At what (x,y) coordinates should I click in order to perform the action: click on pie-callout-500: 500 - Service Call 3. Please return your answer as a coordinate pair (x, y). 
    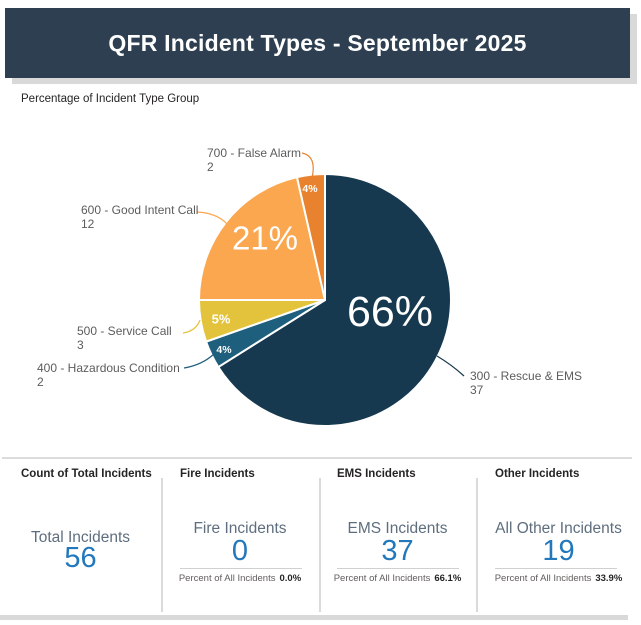
    Looking at the image, I should click on (124, 338).